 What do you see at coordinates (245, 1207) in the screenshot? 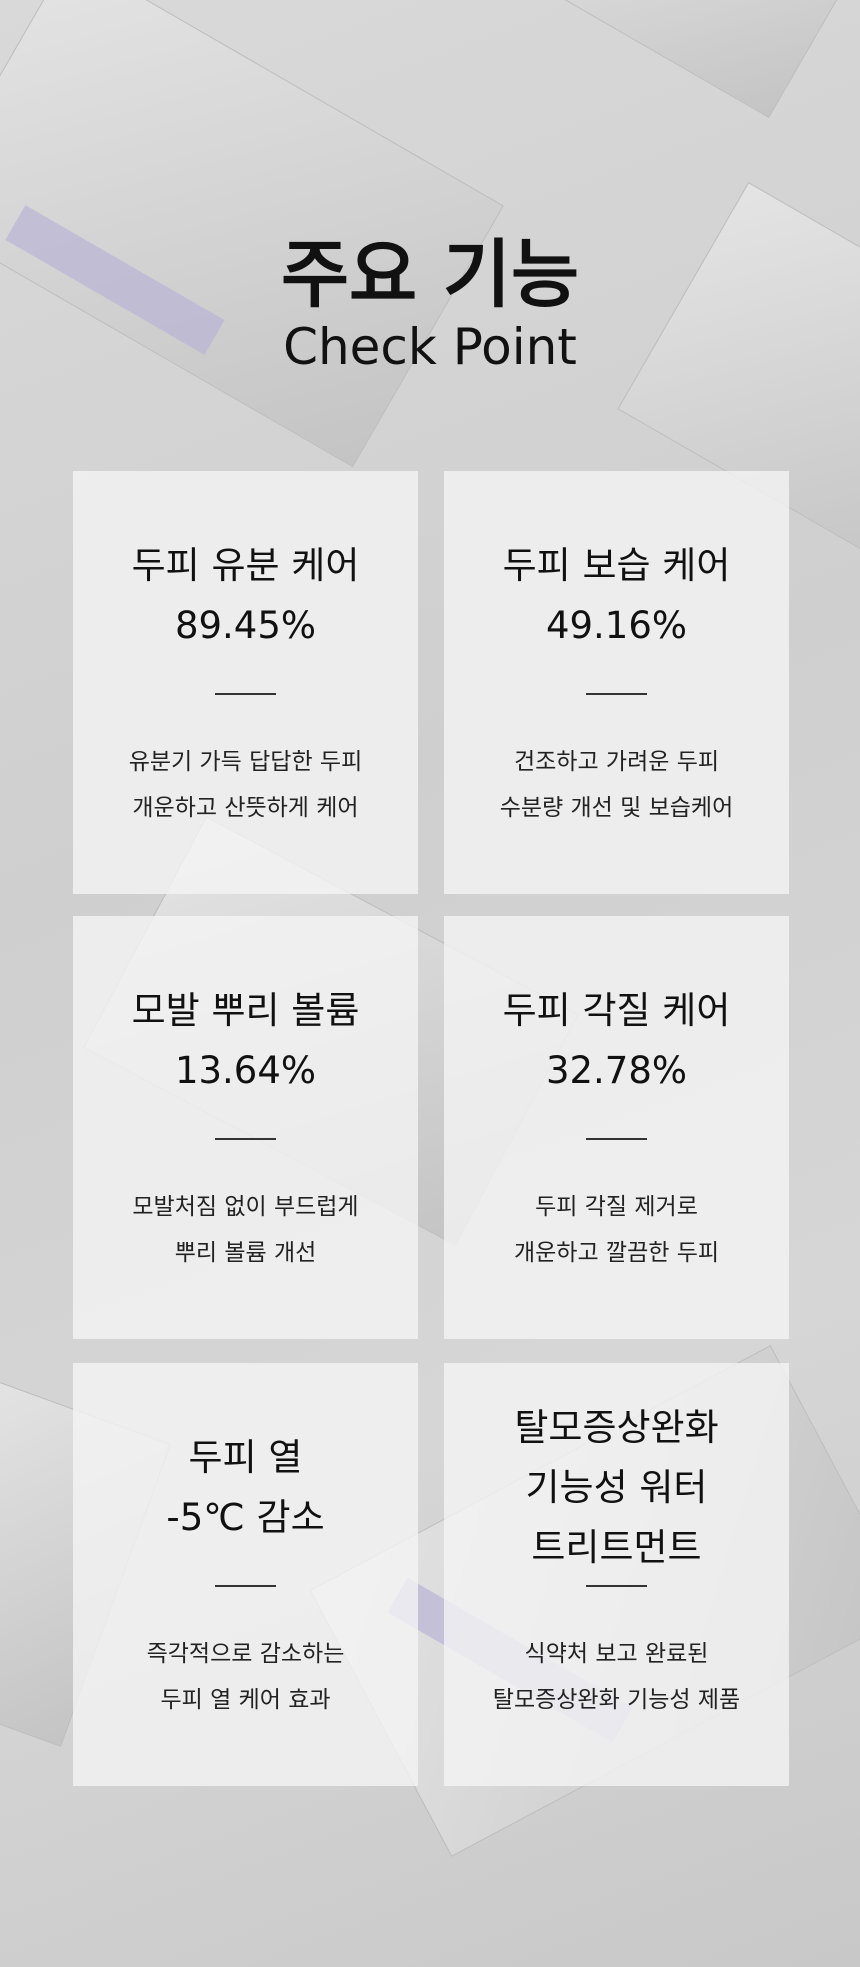
I see `description-line: 모발처짐 없이 부드럽게` at bounding box center [245, 1207].